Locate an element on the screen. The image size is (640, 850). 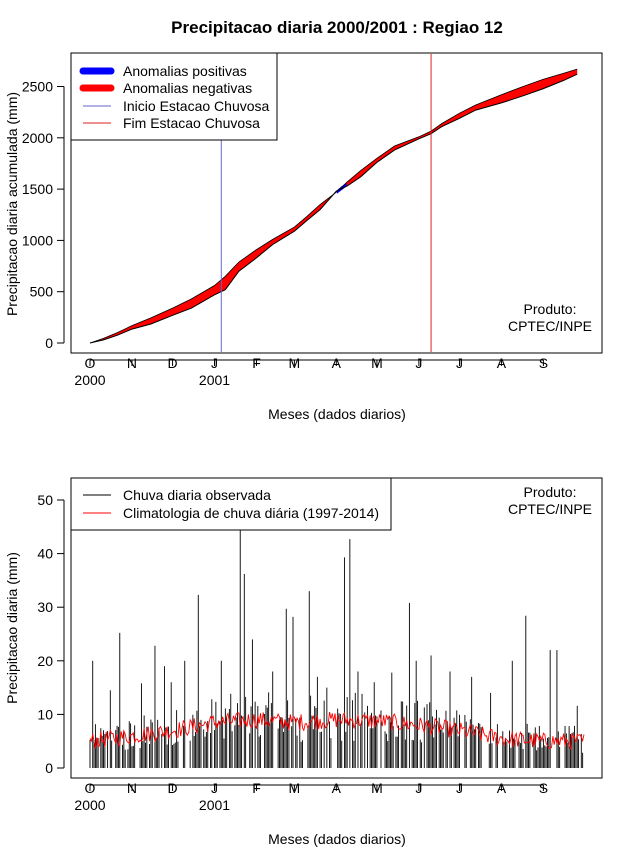
top-credit-line-2: CPTEC/INPE is located at coordinates (550, 326).